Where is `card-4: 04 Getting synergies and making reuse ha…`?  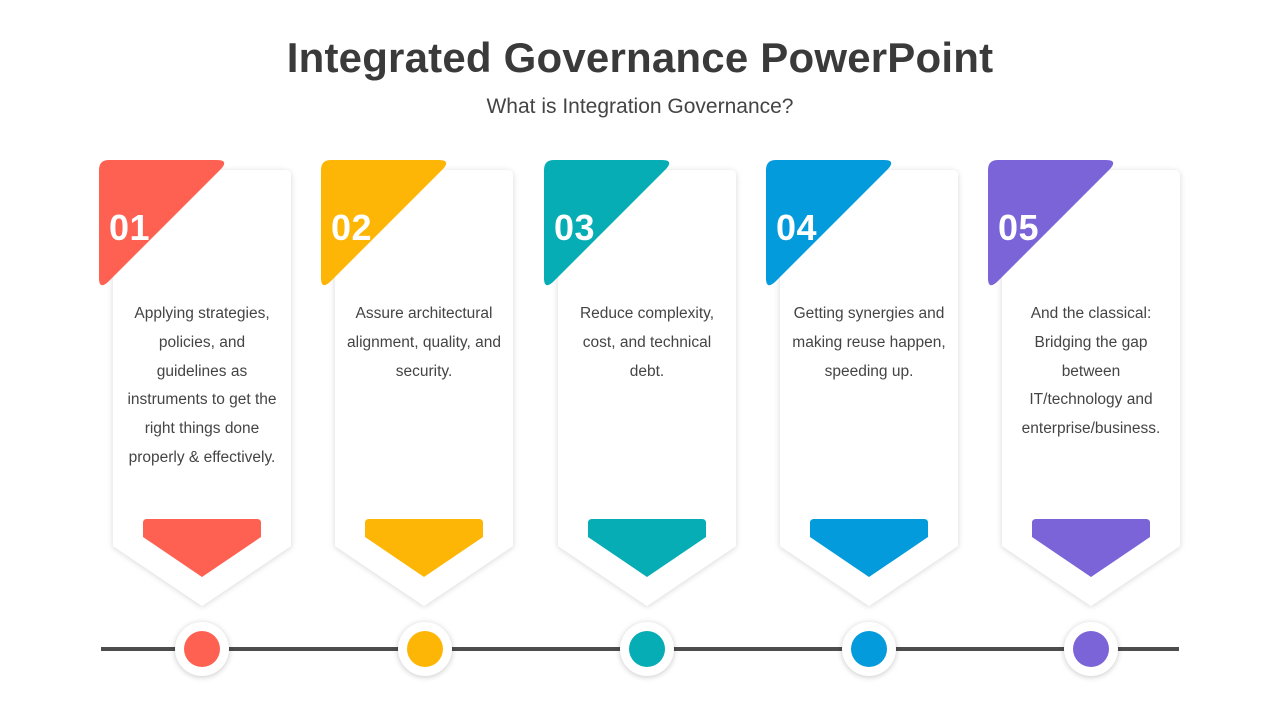
card-4: 04 Getting synergies and making reuse ha… is located at coordinates (862, 384).